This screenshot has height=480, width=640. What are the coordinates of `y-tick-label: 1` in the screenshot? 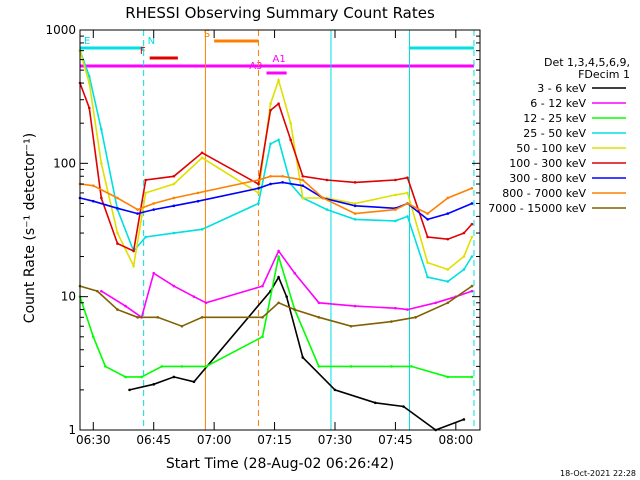 It's located at (72, 430).